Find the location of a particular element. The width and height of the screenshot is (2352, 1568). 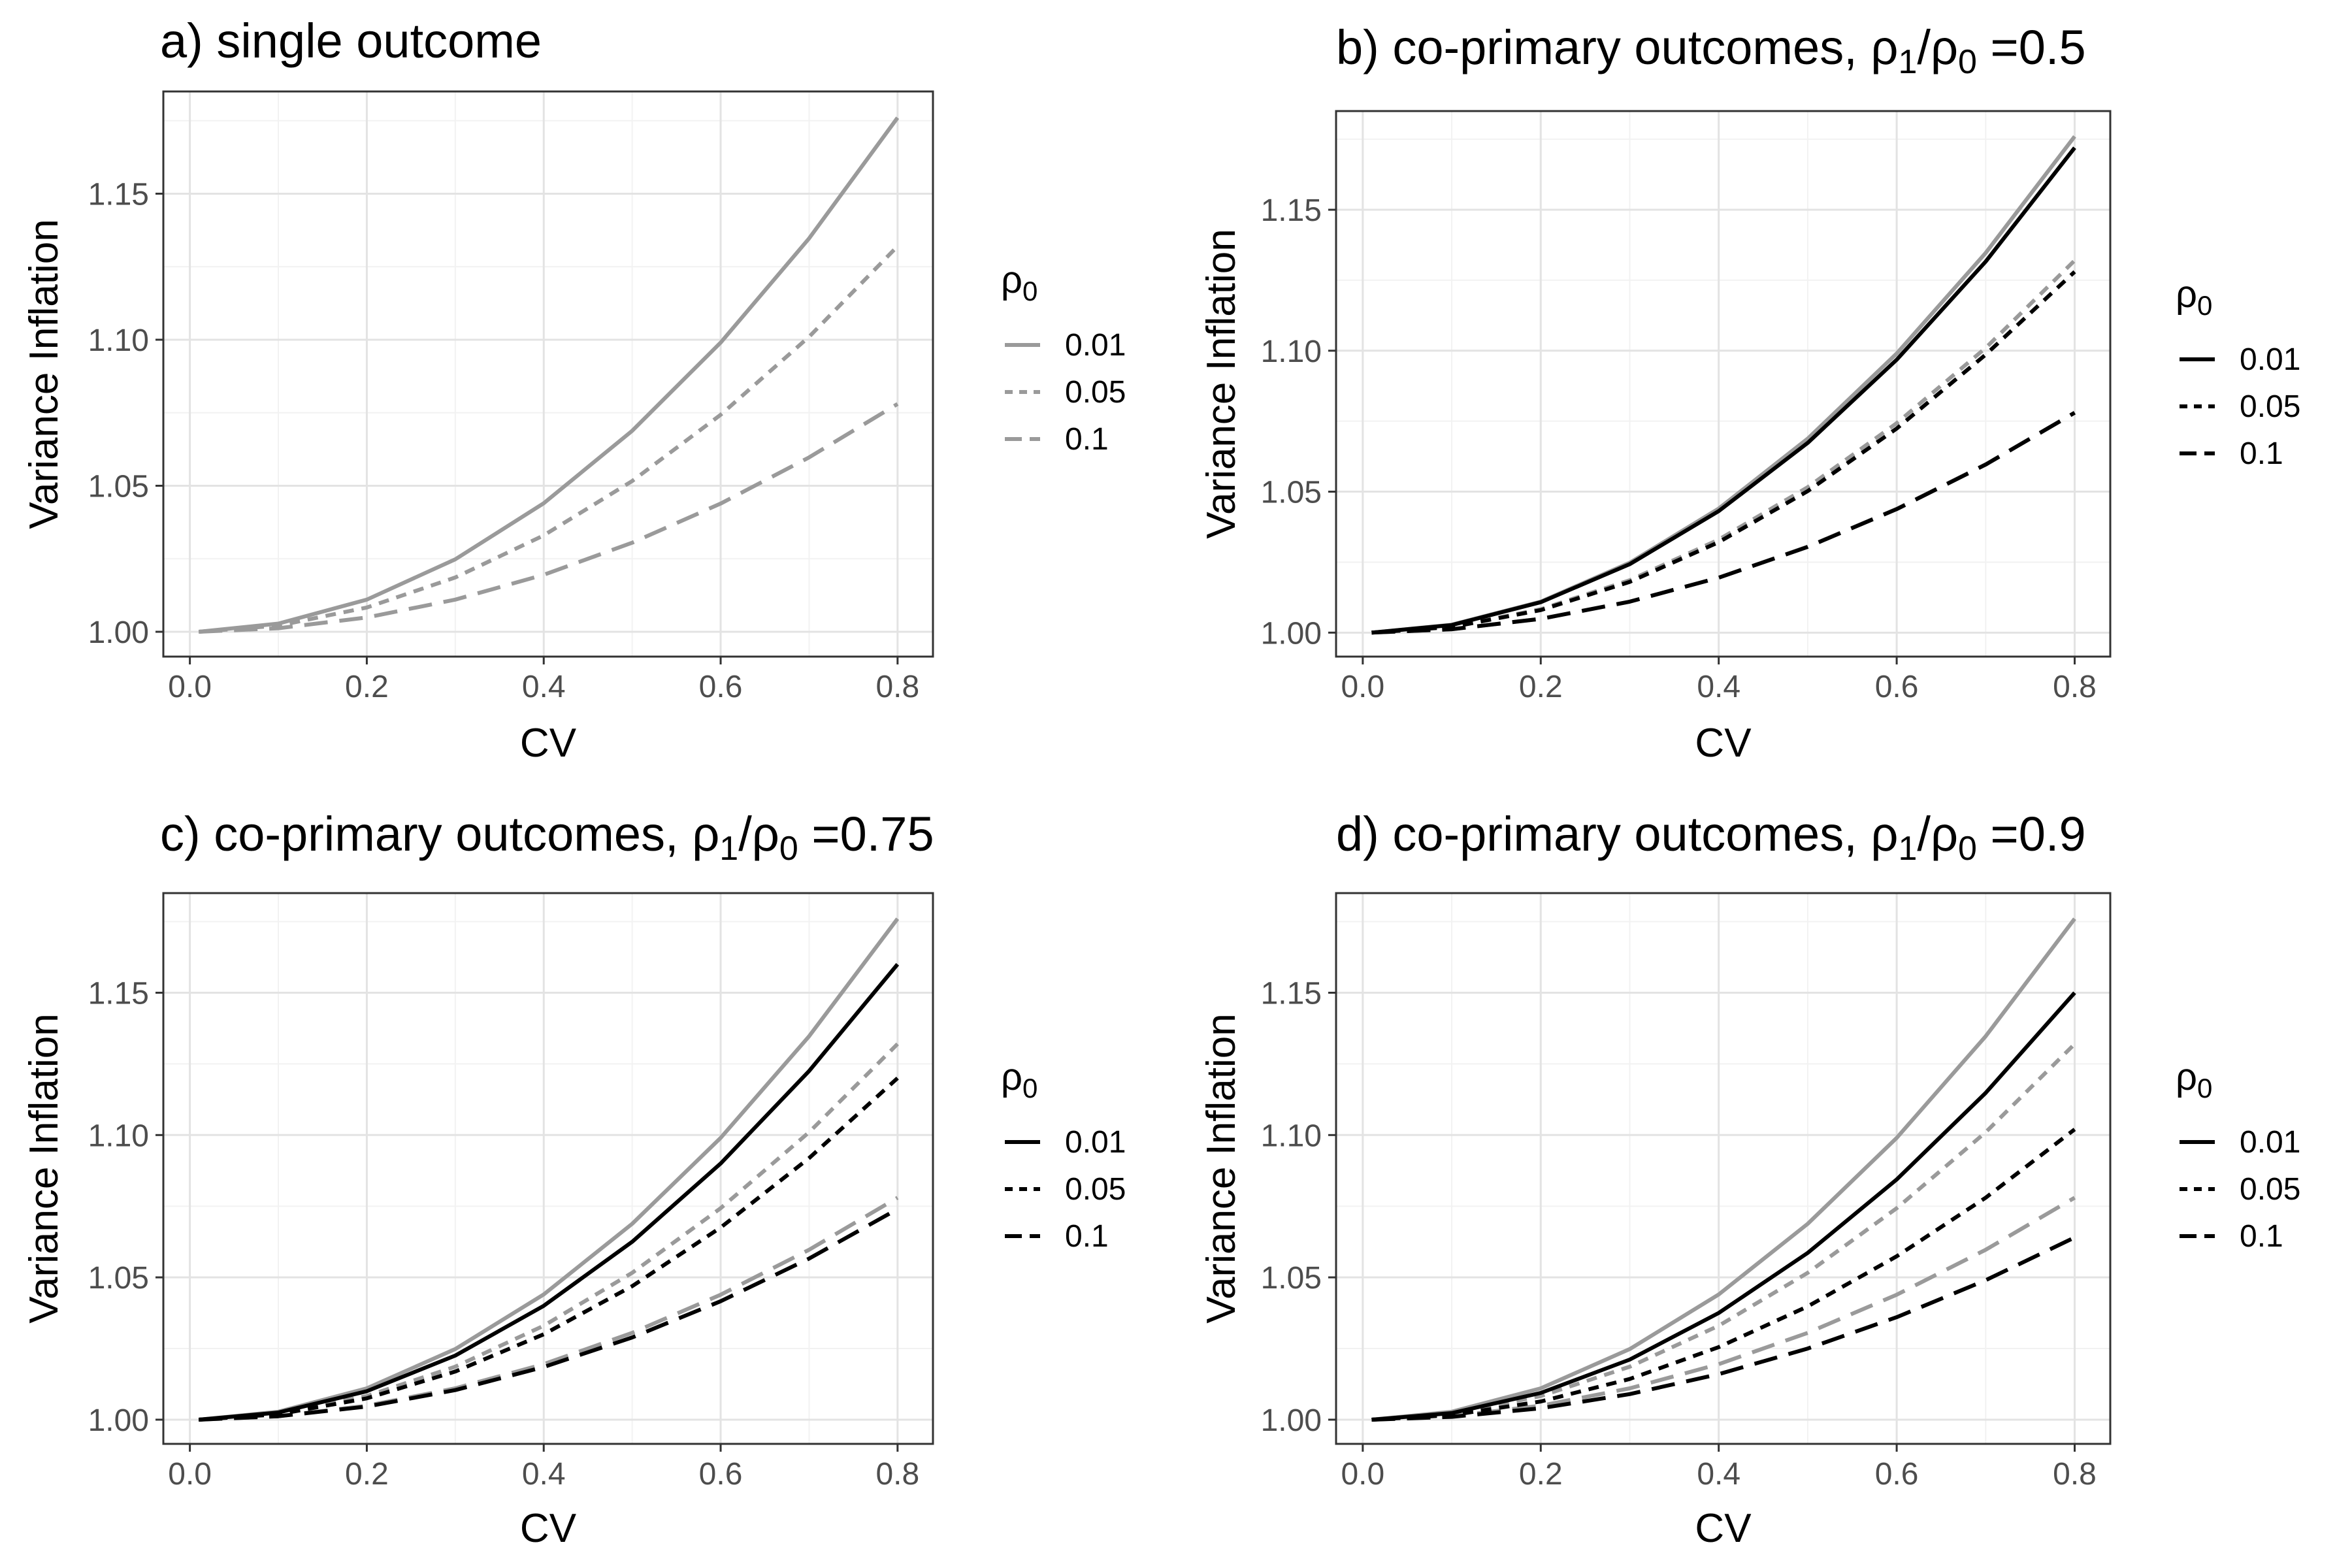

title-part: b) co-primary outcomes, is located at coordinates (1603, 47).